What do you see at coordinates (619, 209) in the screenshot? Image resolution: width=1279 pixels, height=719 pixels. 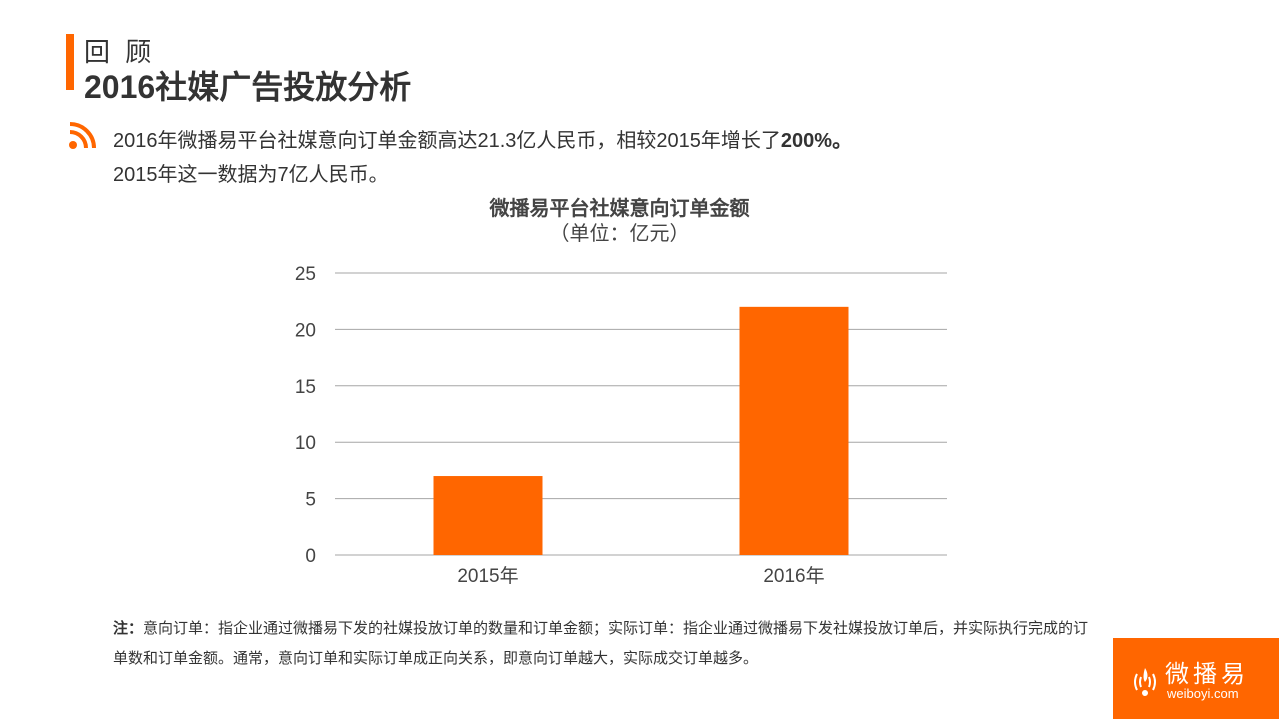 I see `chart-title: 微播易平台社媒意向订单金额` at bounding box center [619, 209].